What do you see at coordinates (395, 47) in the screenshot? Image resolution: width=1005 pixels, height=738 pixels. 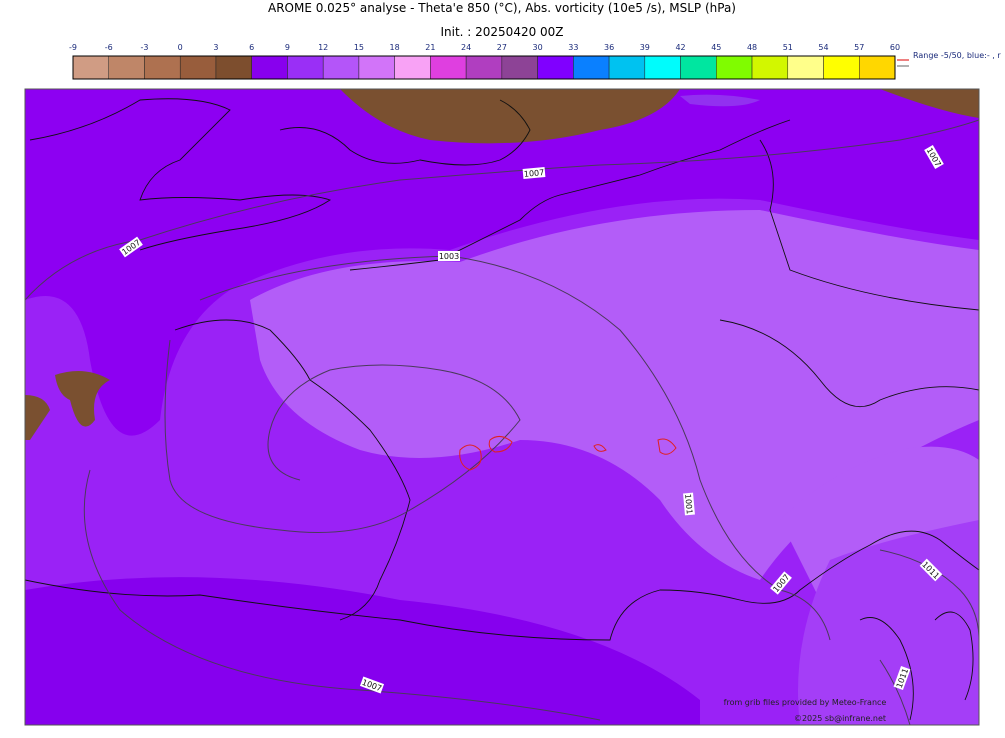 I see `colorbar-tick-label: 18` at bounding box center [395, 47].